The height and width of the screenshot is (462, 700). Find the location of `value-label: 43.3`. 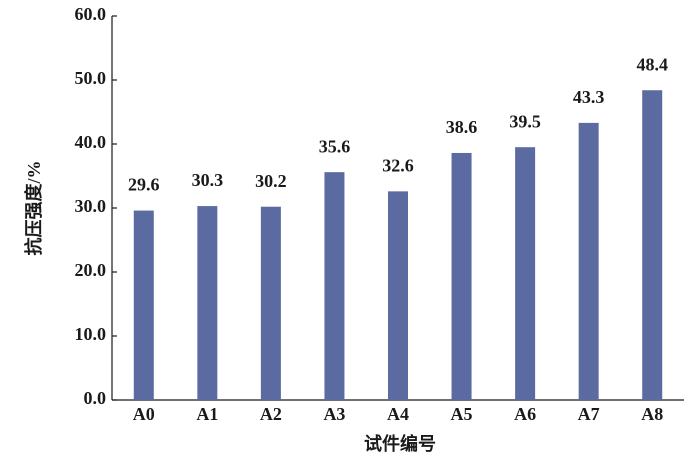

value-label: 43.3 is located at coordinates (589, 97).